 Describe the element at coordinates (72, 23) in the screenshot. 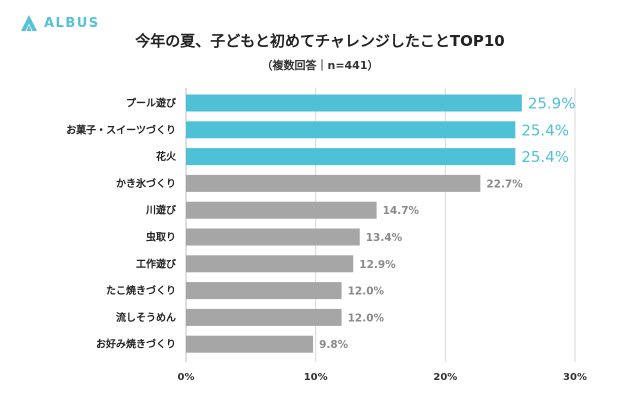

I see `brand-name: ALBUS` at that location.